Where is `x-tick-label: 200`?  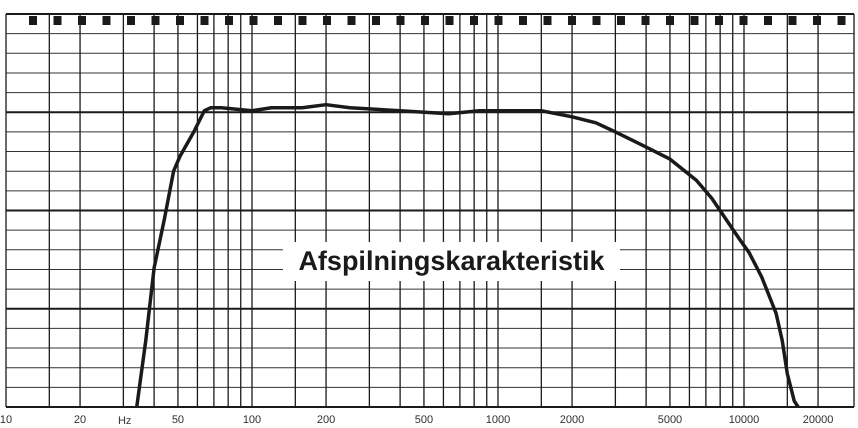 x-tick-label: 200 is located at coordinates (326, 420).